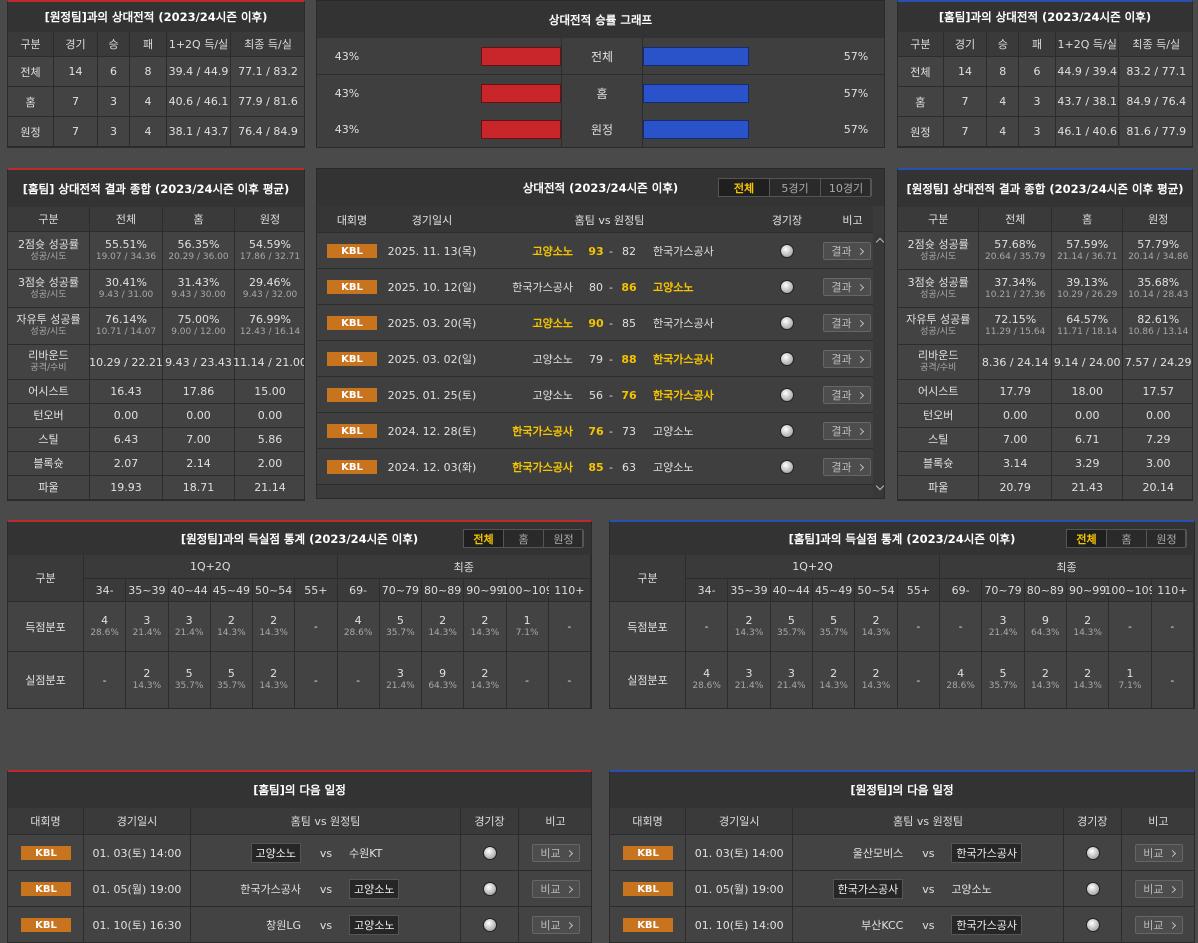  Describe the element at coordinates (596, 359) in the screenshot. I see `home-score: 79` at that location.